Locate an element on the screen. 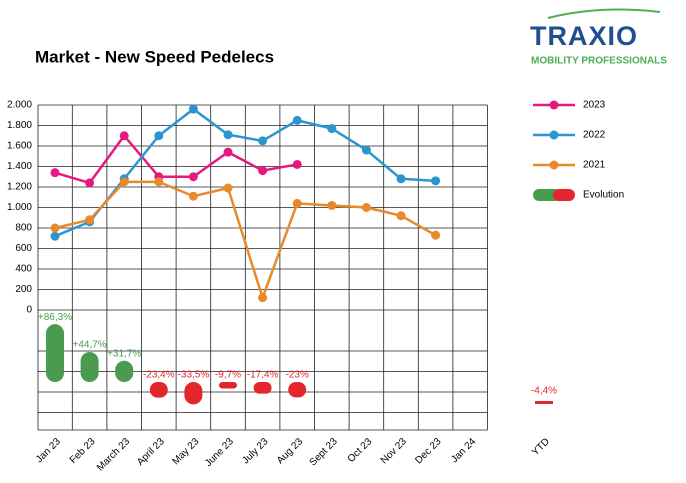  y-tick-label: 400 is located at coordinates (23, 269).